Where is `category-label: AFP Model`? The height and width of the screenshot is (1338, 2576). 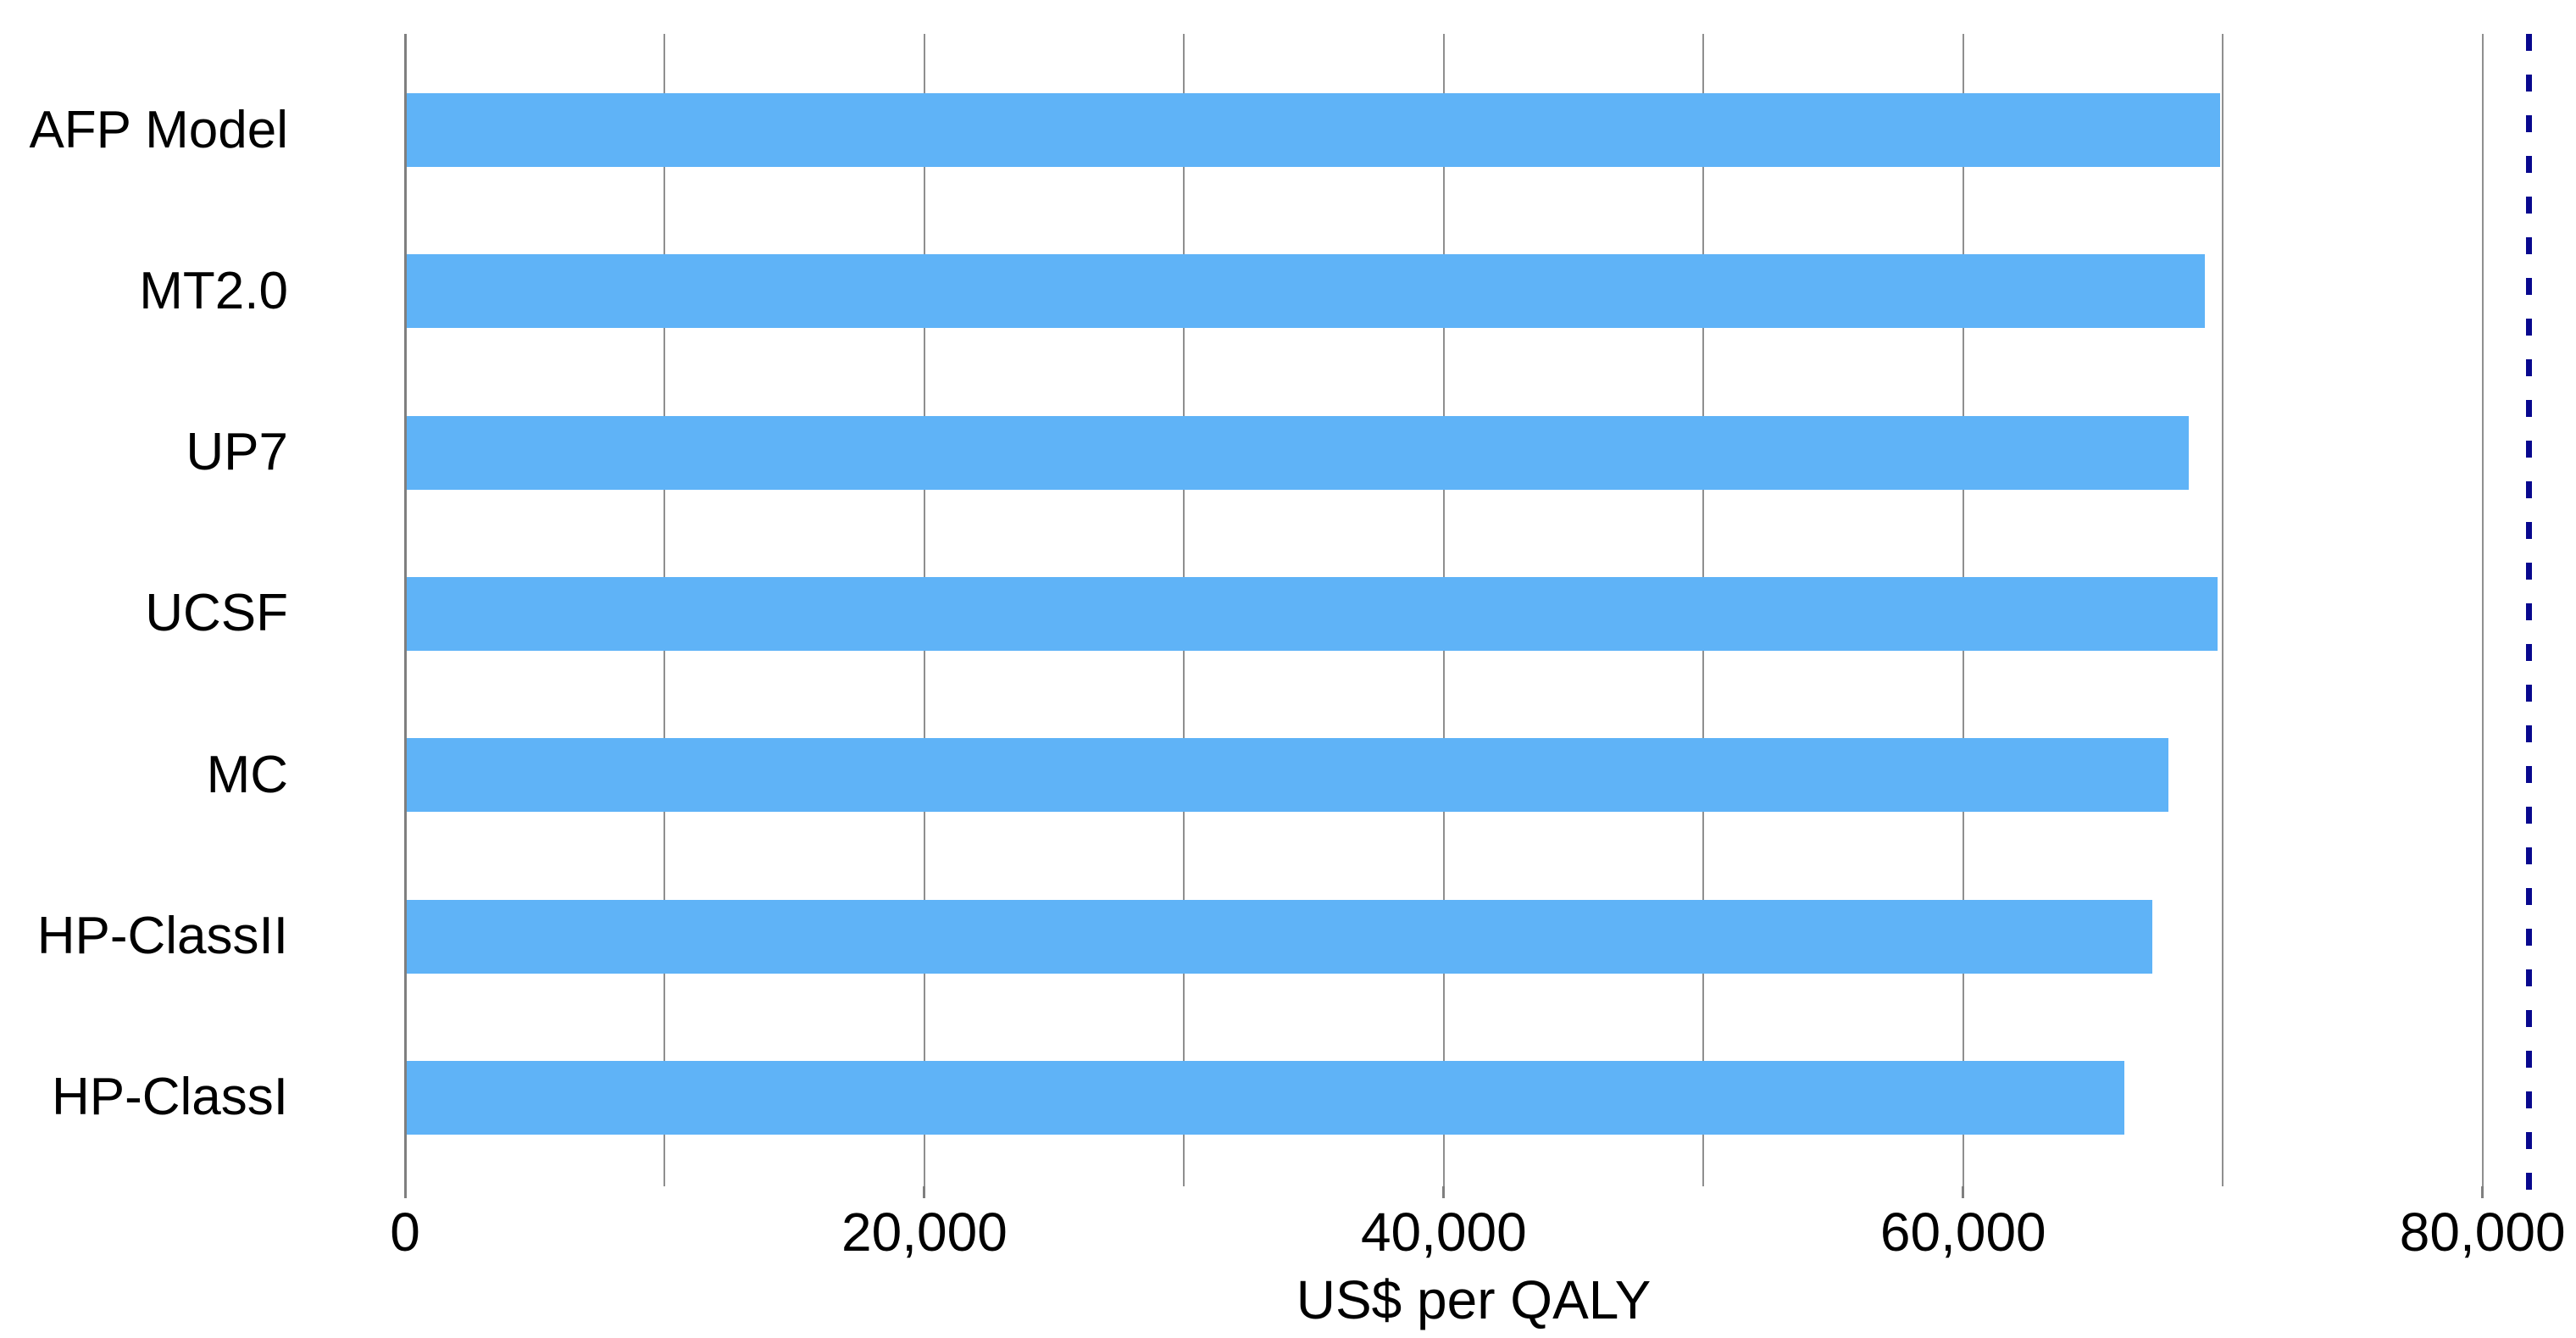 category-label: AFP Model is located at coordinates (158, 129).